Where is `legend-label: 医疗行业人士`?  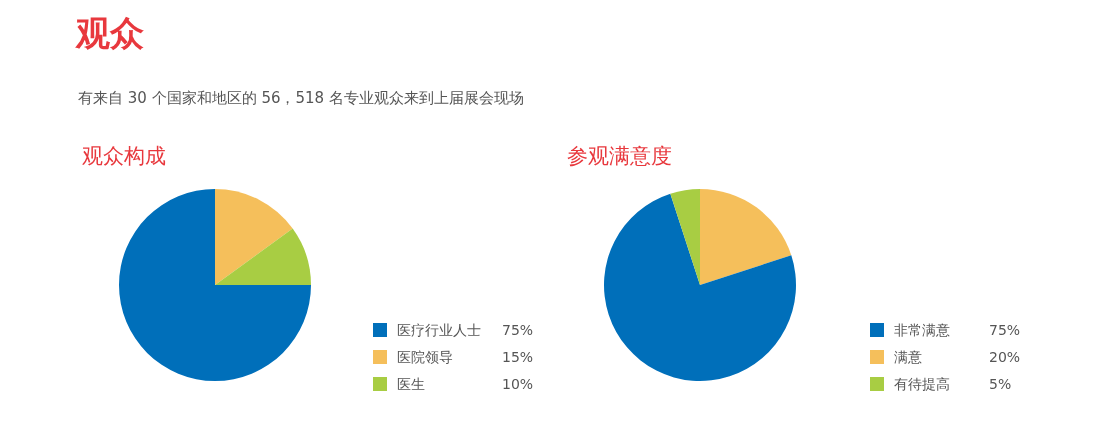
legend-label: 医疗行业人士 is located at coordinates (439, 330).